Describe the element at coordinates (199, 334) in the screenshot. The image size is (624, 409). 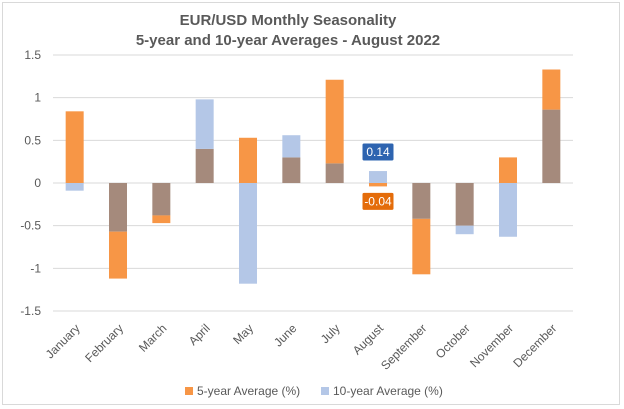
I see `x-tick-label-april: April` at that location.